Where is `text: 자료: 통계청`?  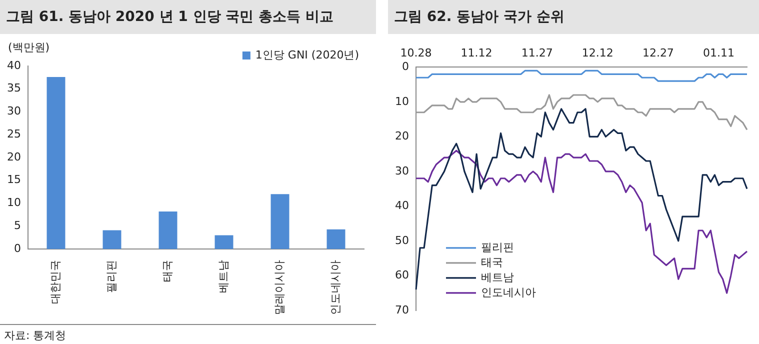 text: 자료: 통계청 is located at coordinates (188, 334).